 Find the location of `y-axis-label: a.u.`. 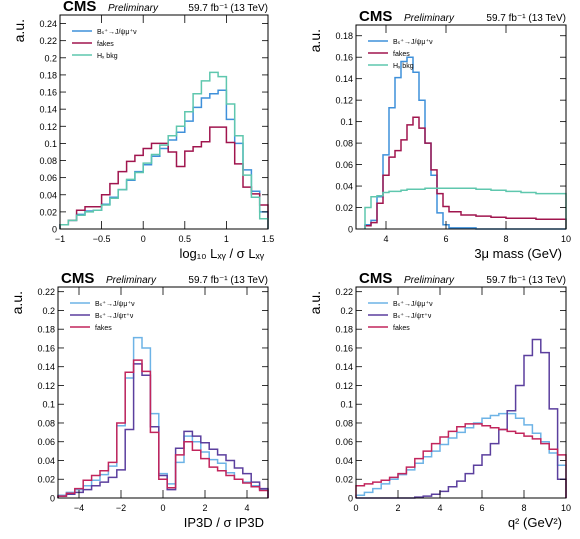

y-axis-label: a.u. is located at coordinates (315, 40).